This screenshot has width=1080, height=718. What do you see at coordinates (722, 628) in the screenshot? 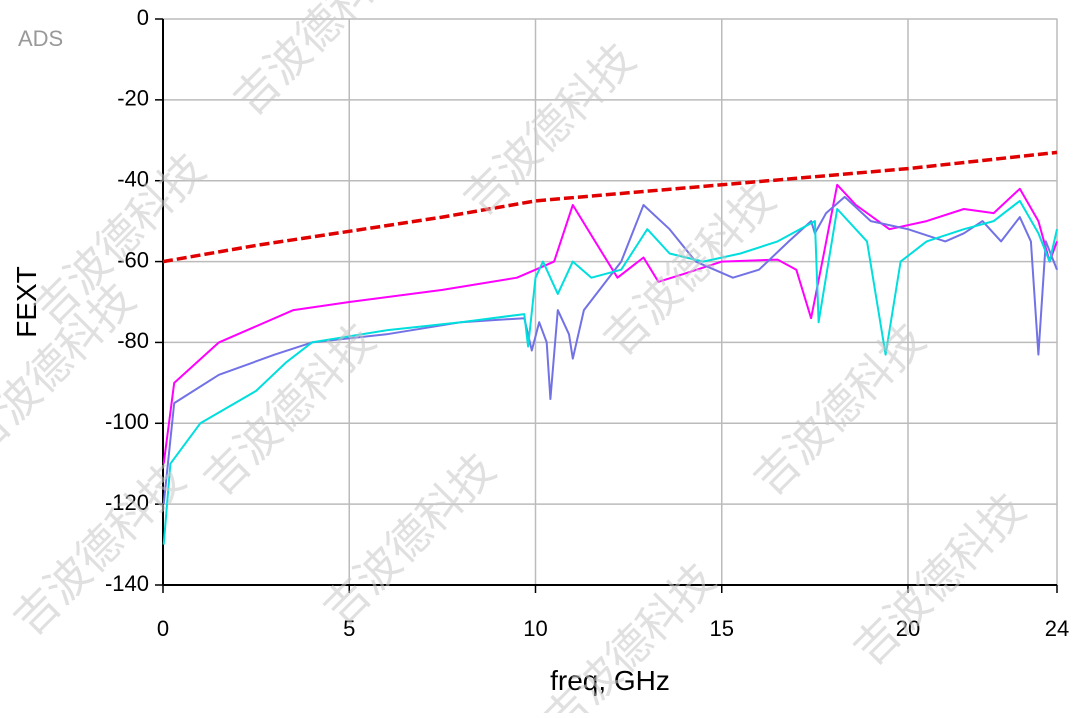
I see `x-tick-label: 15` at bounding box center [722, 628].